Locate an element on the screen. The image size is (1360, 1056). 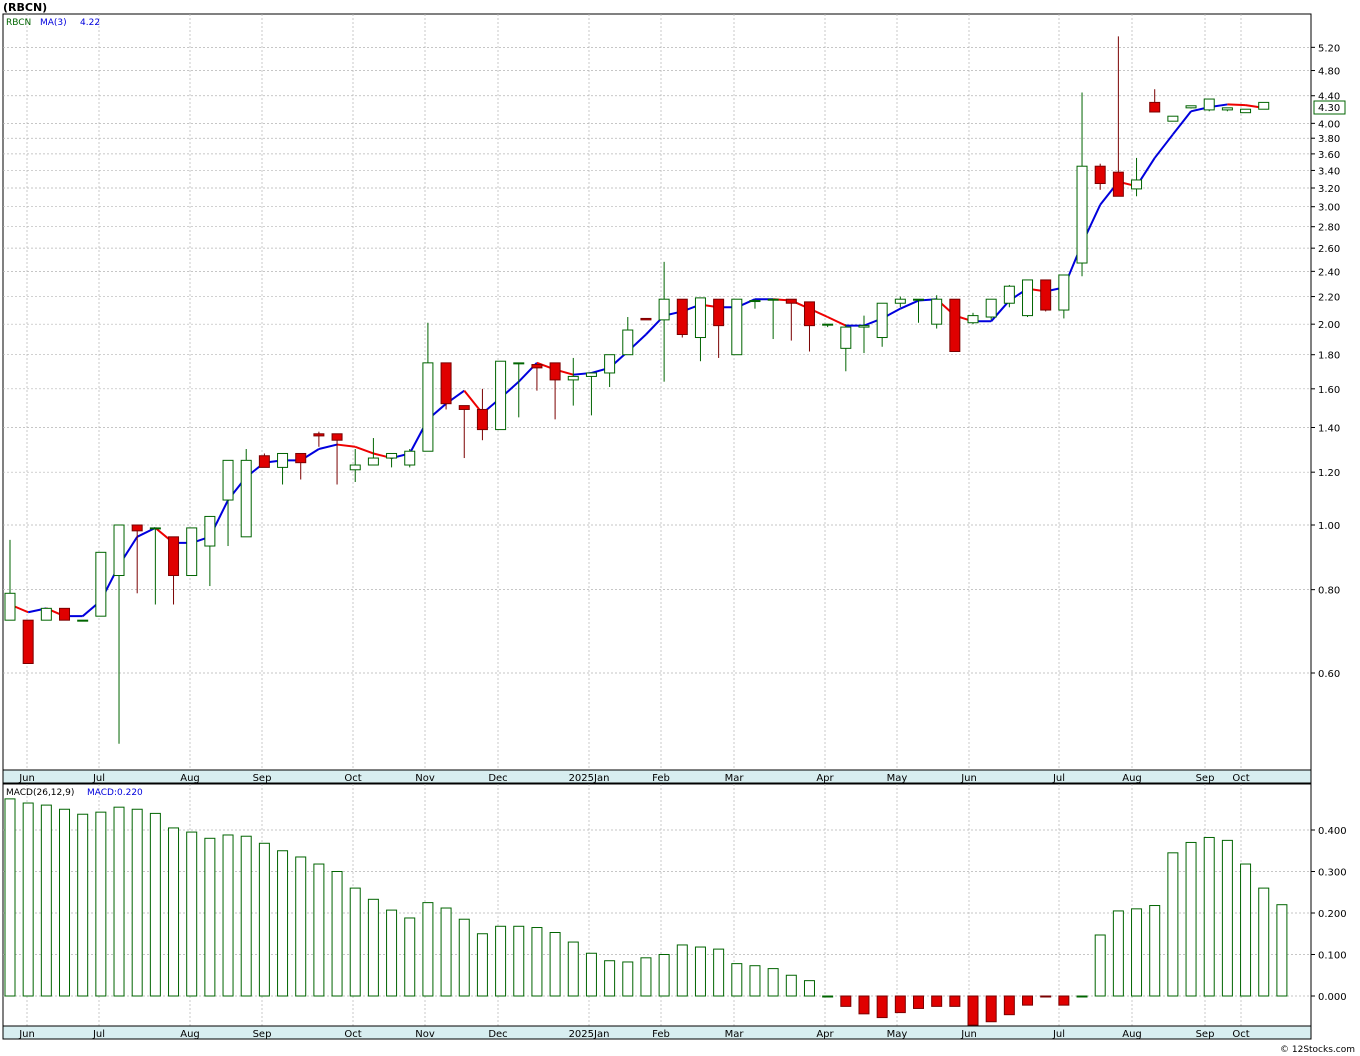
last-price-label: 4.30 is located at coordinates (1329, 108).